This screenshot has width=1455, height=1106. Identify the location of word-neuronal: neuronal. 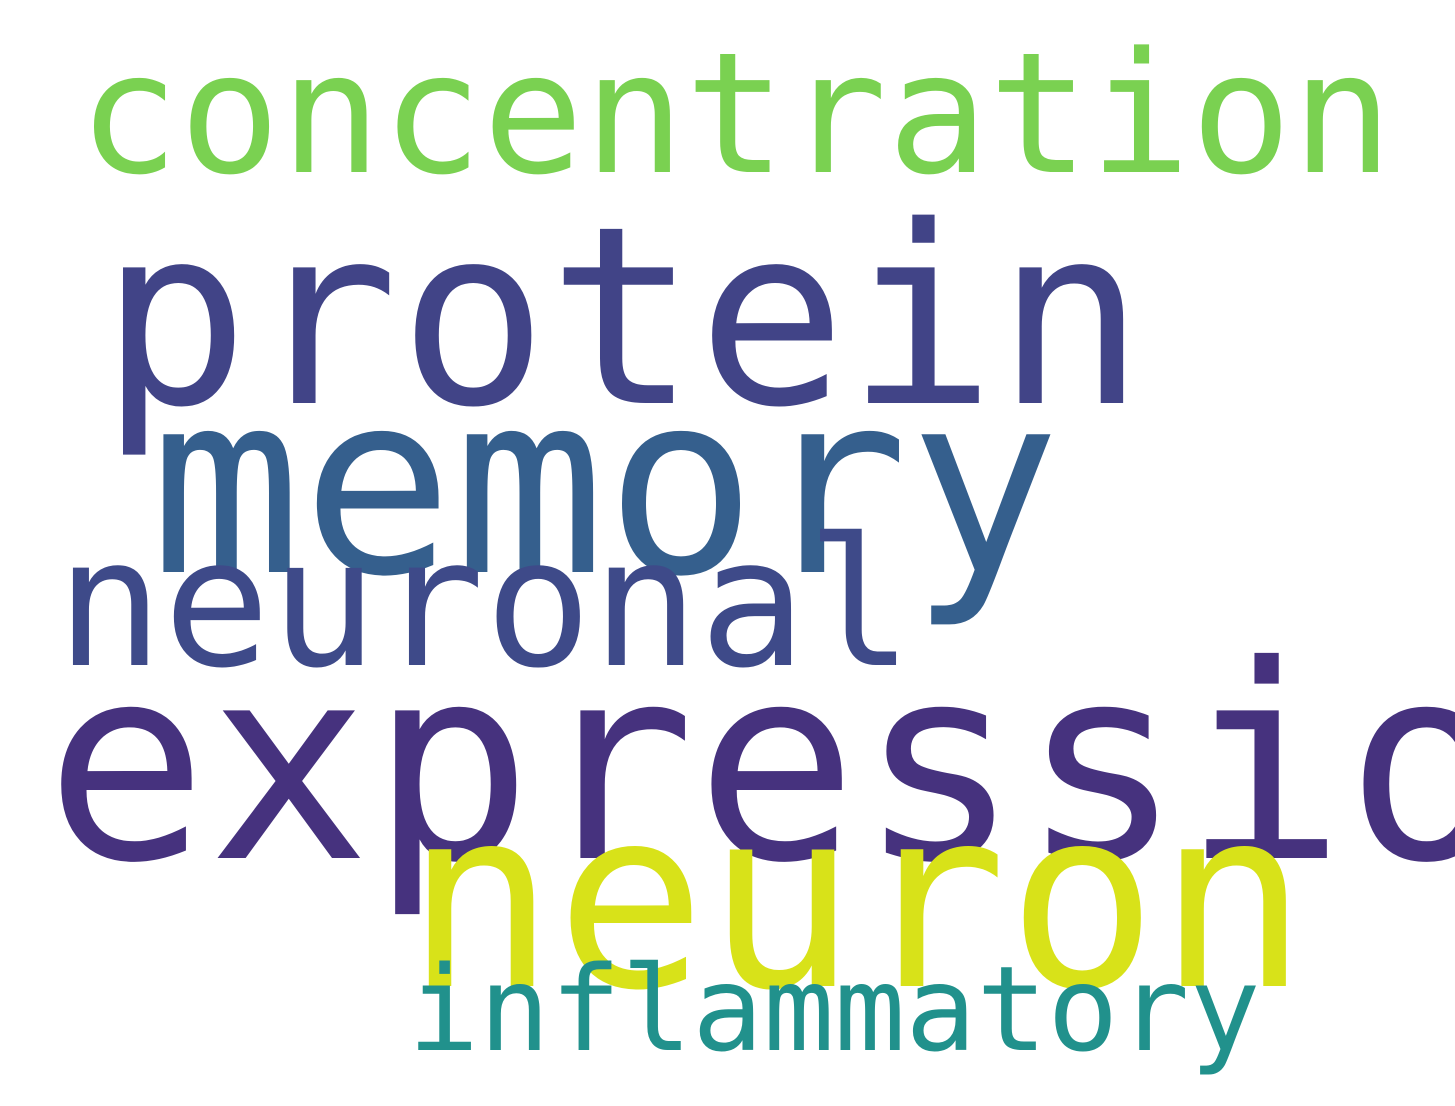
(485, 603).